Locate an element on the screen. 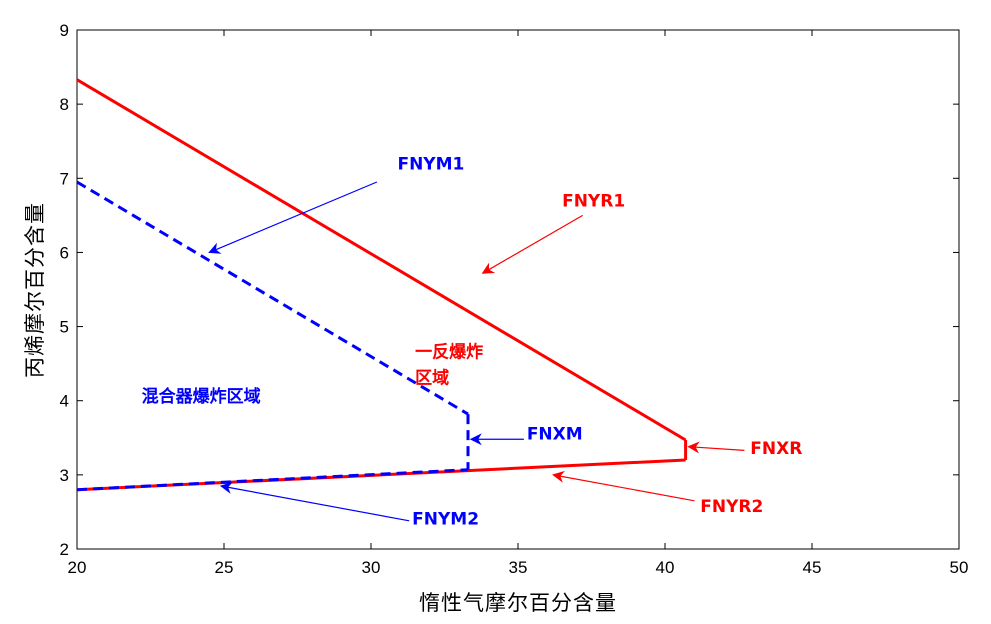 This screenshot has width=991, height=624. series-fnym1 is located at coordinates (272, 298).